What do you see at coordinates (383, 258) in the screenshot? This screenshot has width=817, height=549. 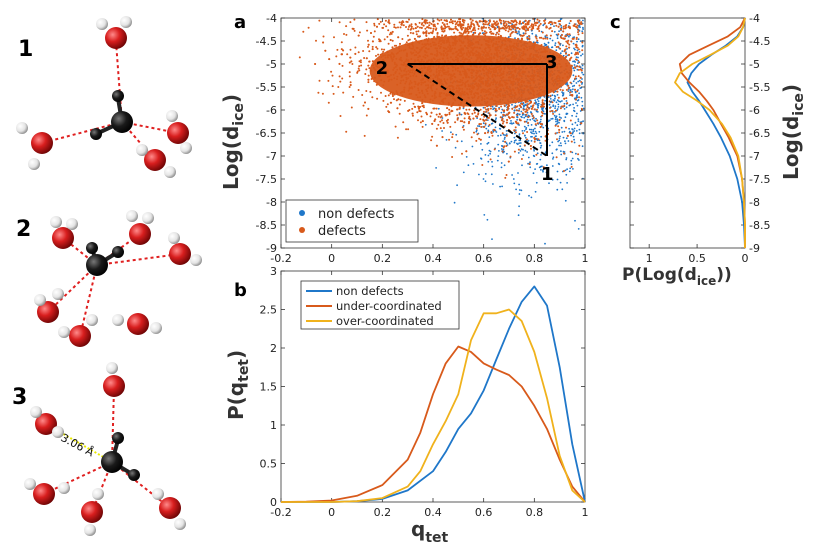 I see `x-tick-label: 0.2` at bounding box center [383, 258].